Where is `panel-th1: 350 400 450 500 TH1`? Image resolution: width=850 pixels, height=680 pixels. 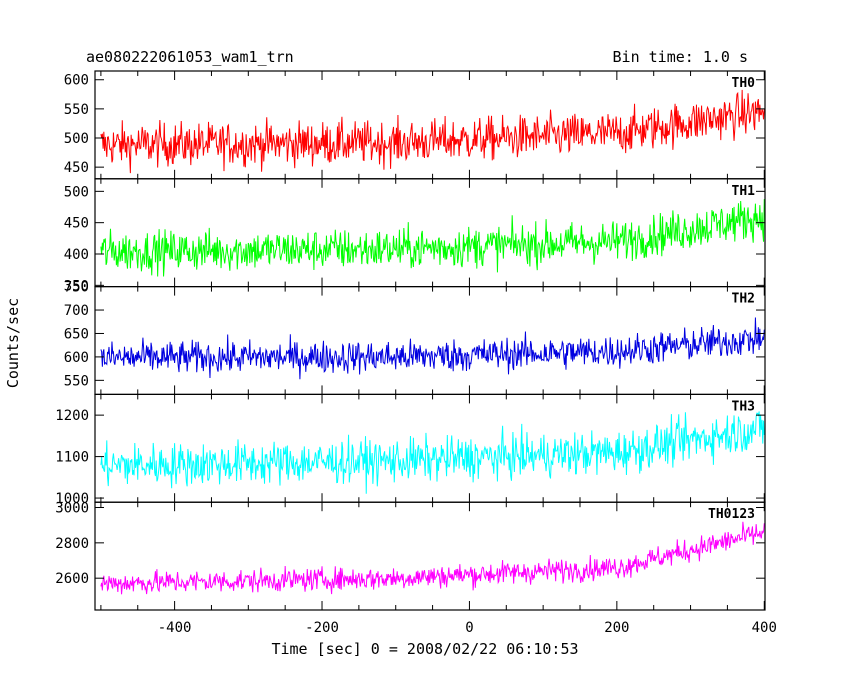
panel-th1: 350 400 450 500 TH1 is located at coordinates (415, 236).